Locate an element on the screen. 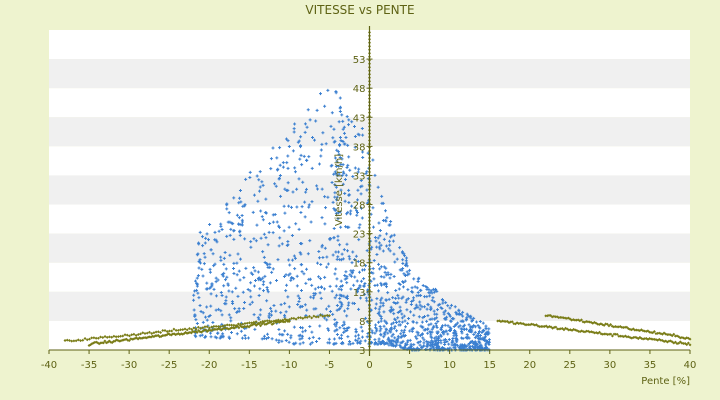 The image size is (720, 400). x-tick-label: -15 is located at coordinates (249, 365).